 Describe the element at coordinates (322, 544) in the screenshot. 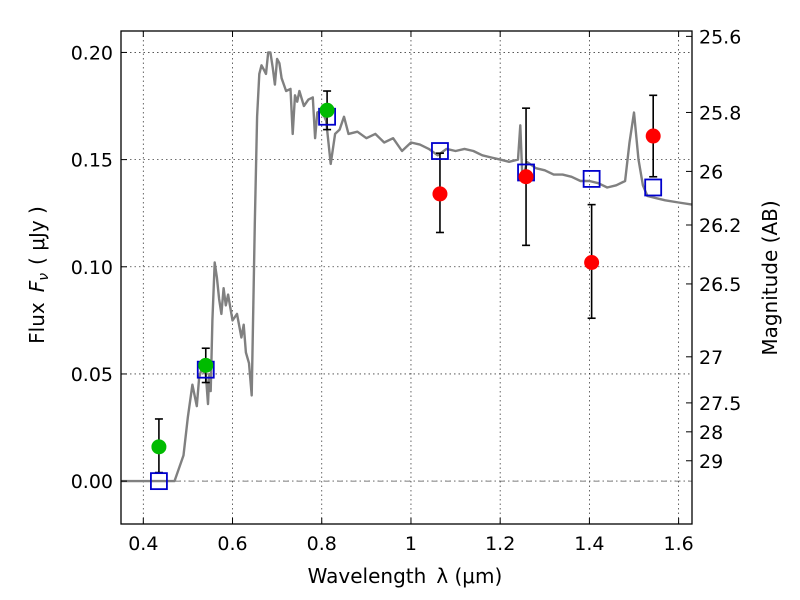

I see `x-tick-label: 0.8` at that location.